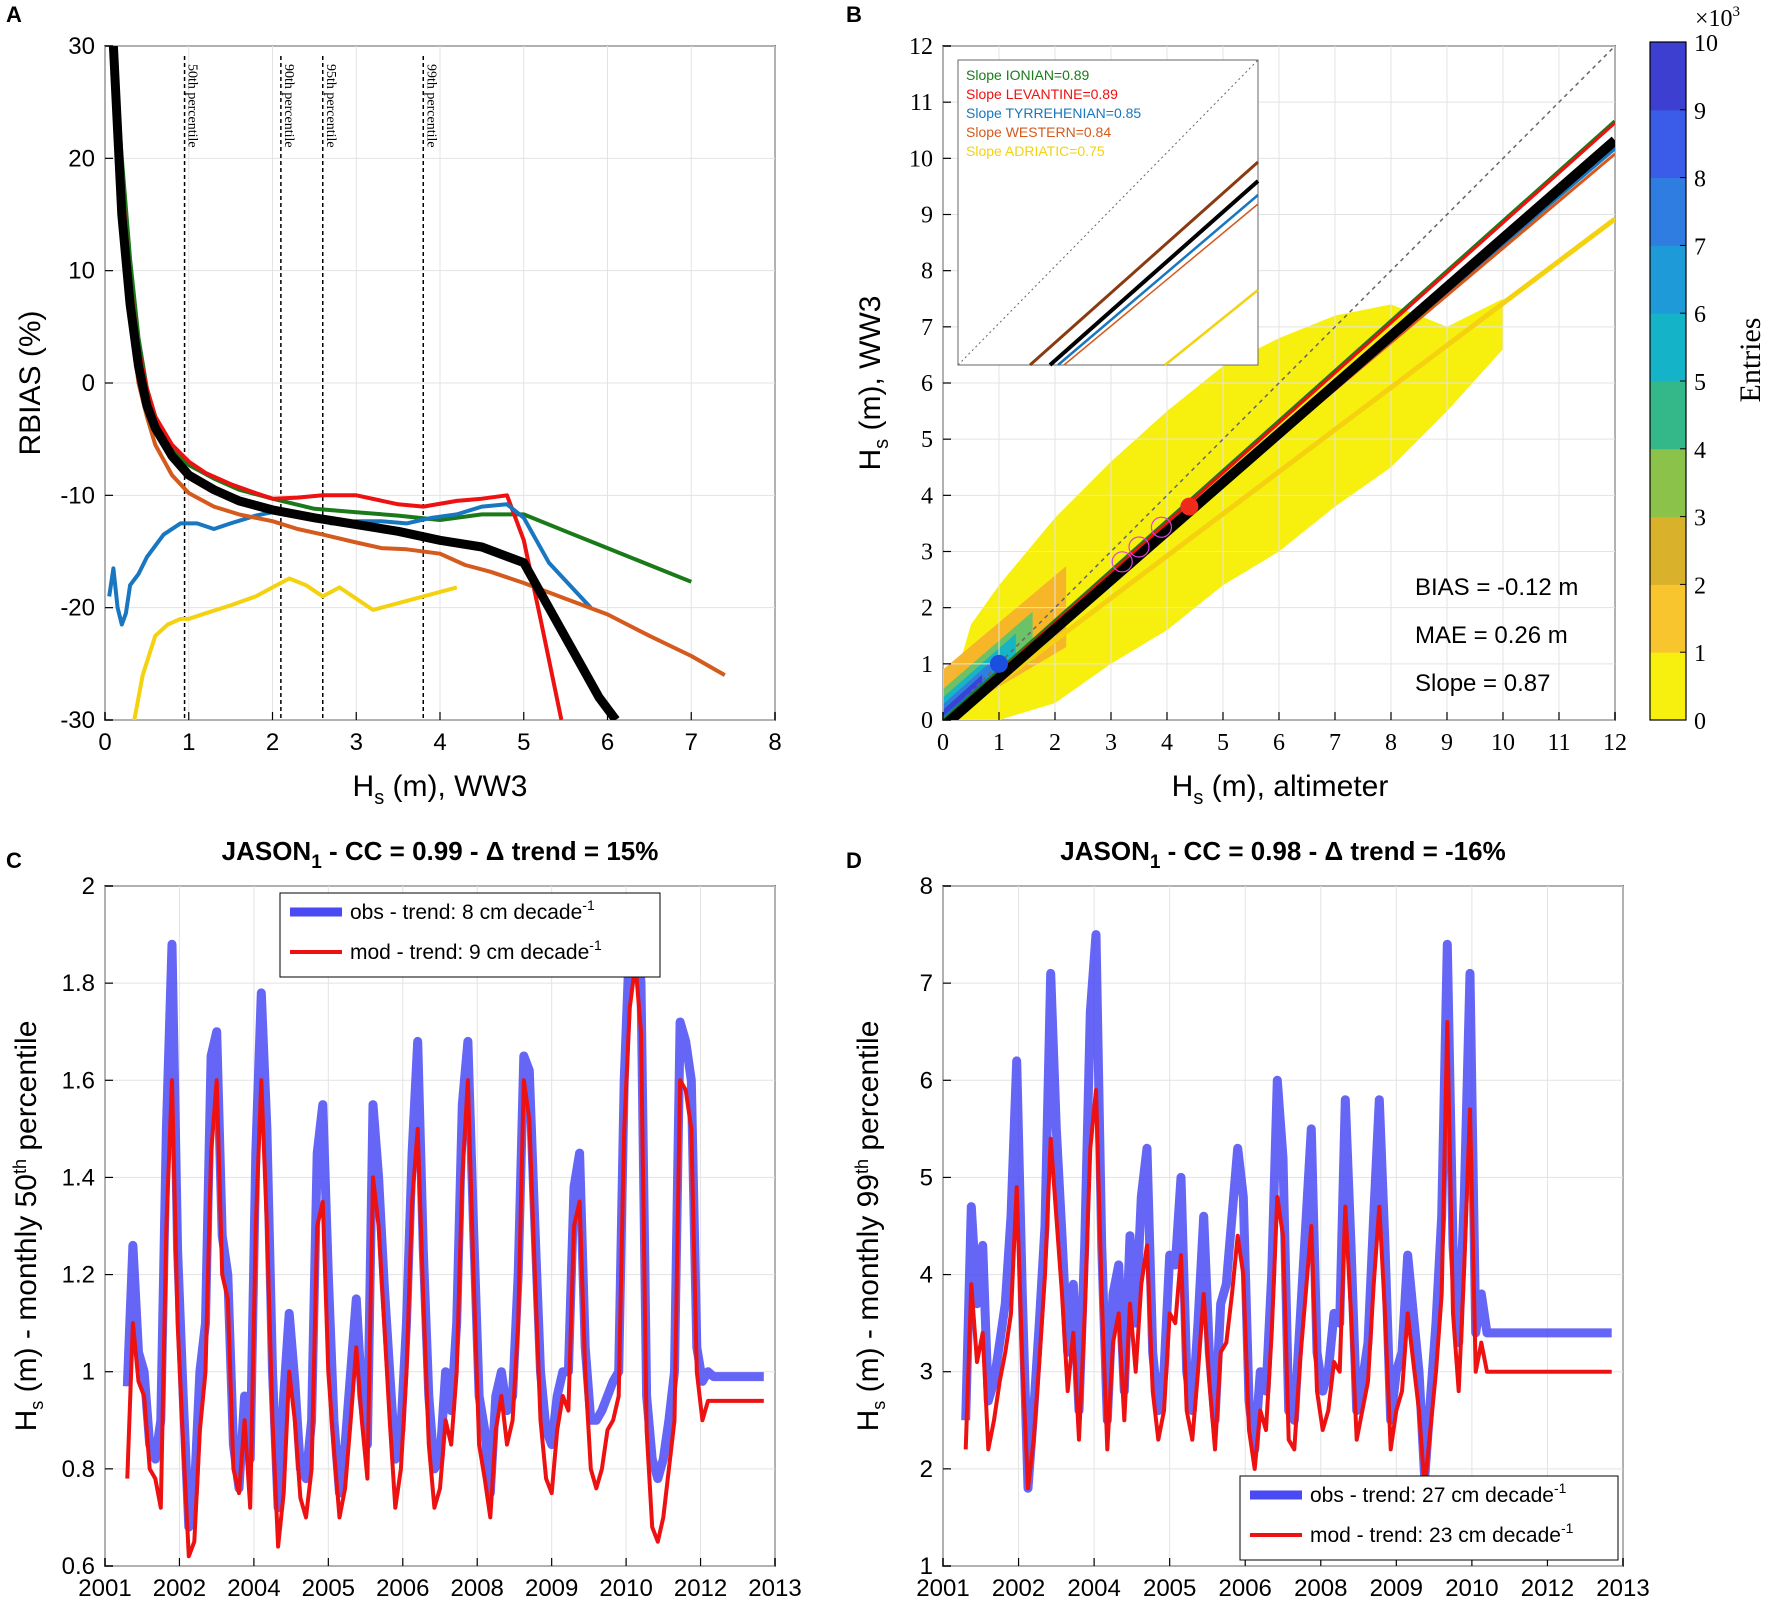 This screenshot has height=1609, width=1772. Describe the element at coordinates (870, 367) in the screenshot. I see `panel-b-ylabel-rest: (m), WW3` at that location.